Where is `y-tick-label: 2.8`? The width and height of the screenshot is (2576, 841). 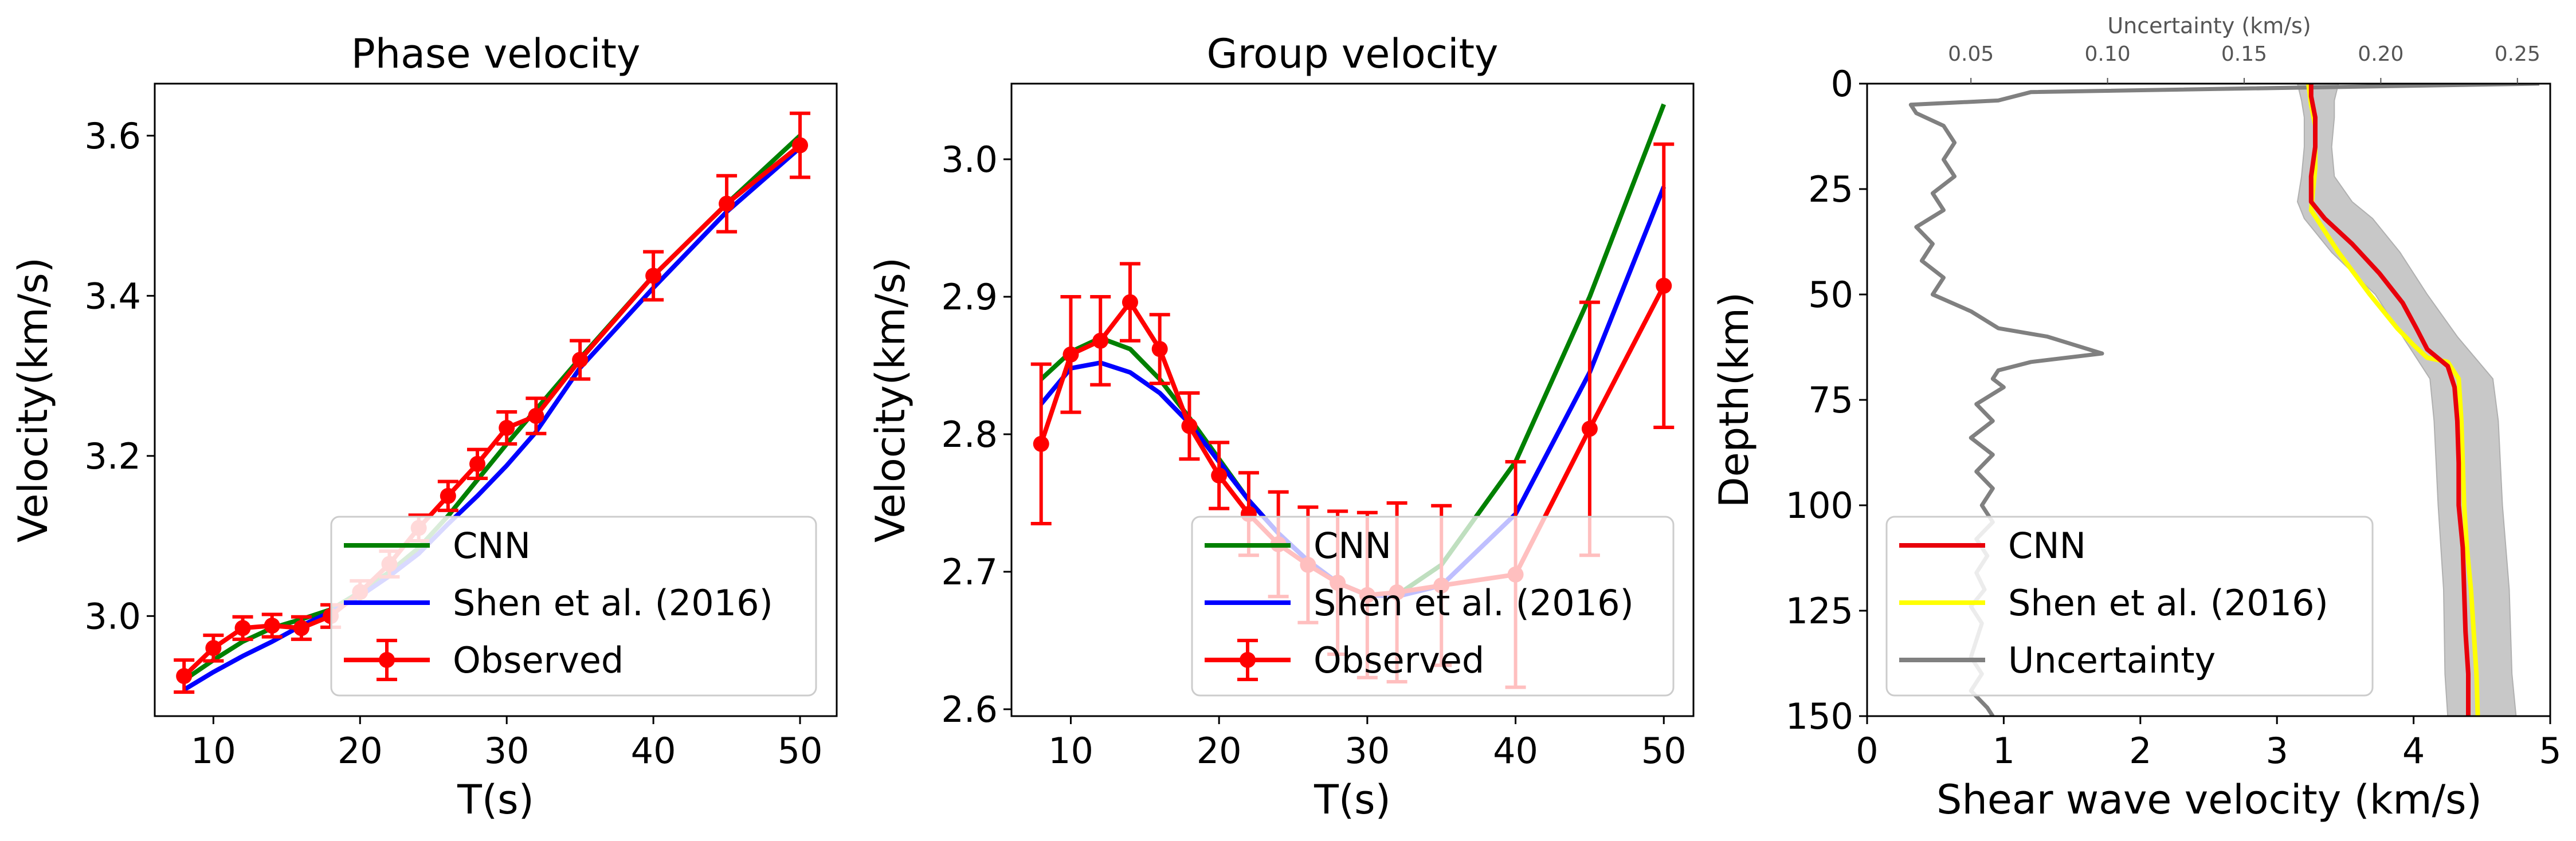
y-tick-label: 2.8 is located at coordinates (969, 435).